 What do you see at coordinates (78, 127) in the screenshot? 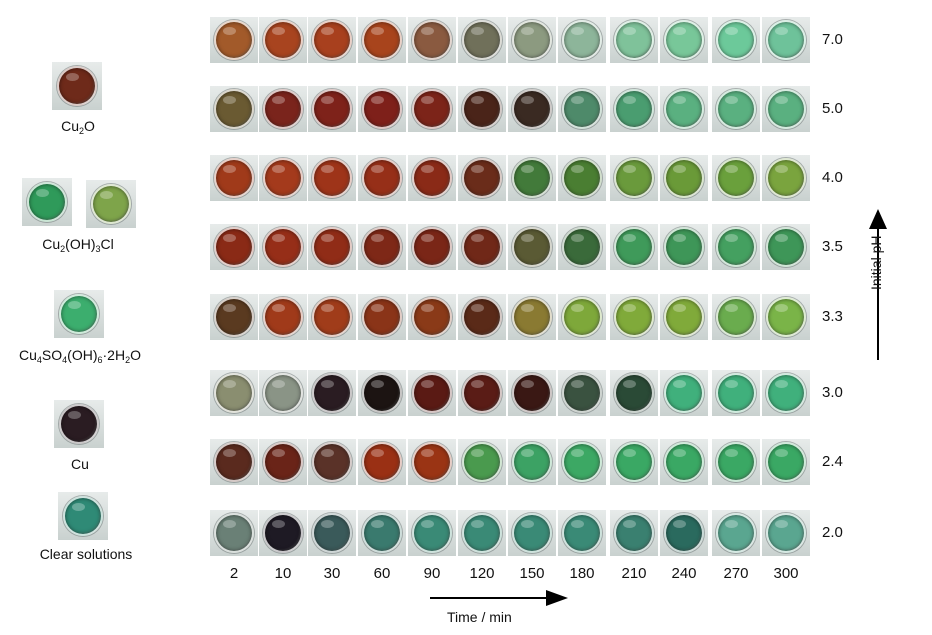
I see `reference-label: Cu2O` at bounding box center [78, 127].